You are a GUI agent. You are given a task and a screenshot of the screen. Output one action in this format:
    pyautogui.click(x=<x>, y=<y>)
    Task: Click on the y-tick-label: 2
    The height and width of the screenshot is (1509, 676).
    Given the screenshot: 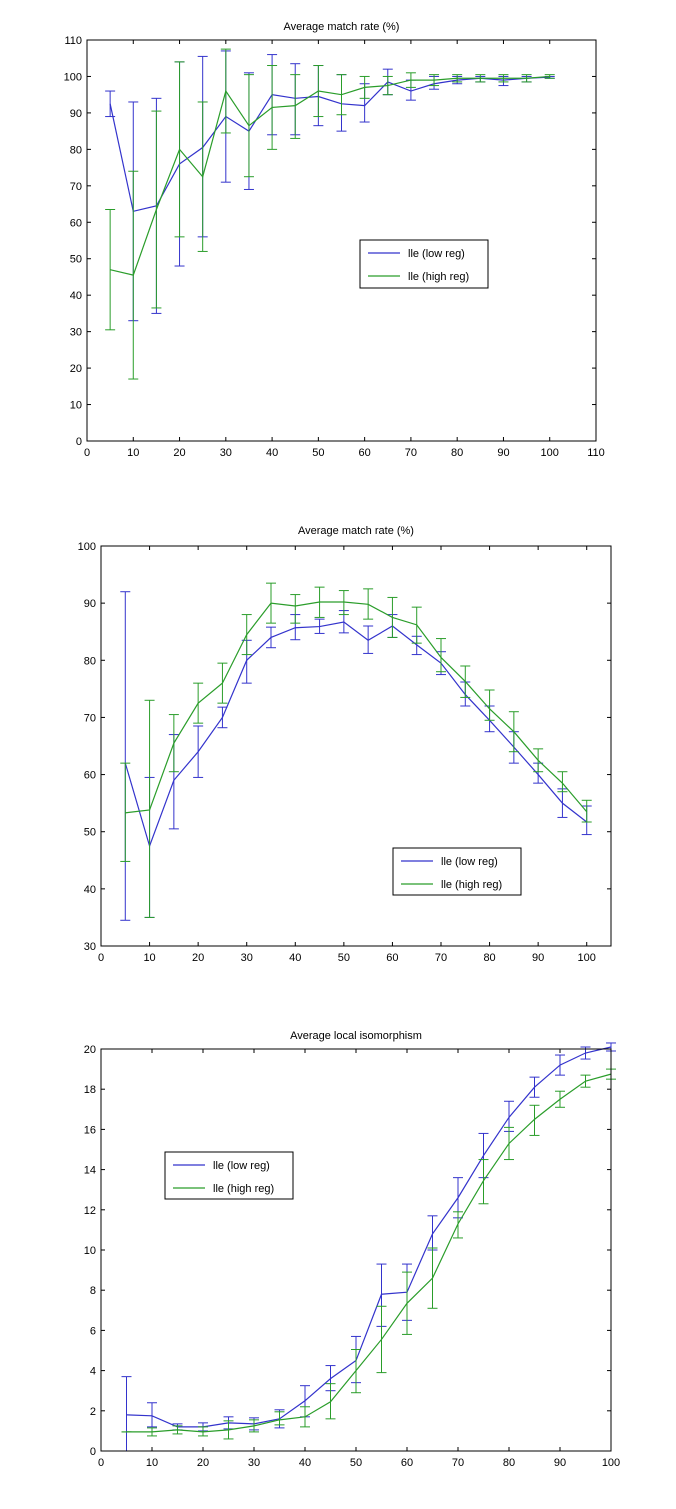 What is the action you would take?
    pyautogui.click(x=93, y=1412)
    